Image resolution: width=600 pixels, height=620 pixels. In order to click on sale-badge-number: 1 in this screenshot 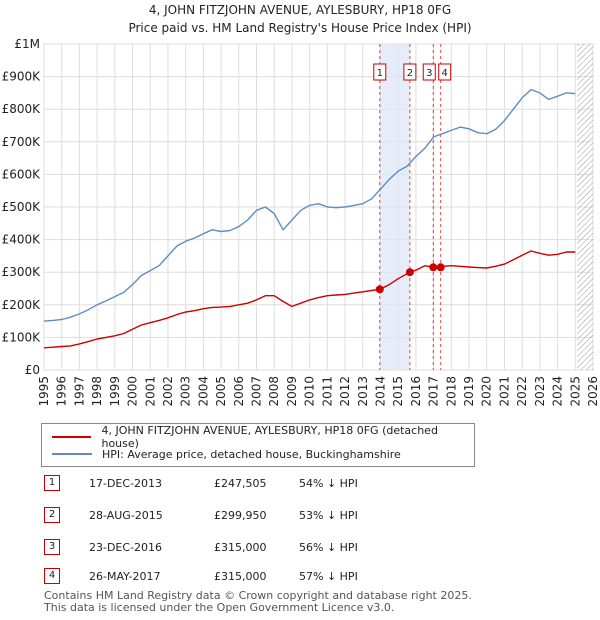, I will do `click(380, 73)`.